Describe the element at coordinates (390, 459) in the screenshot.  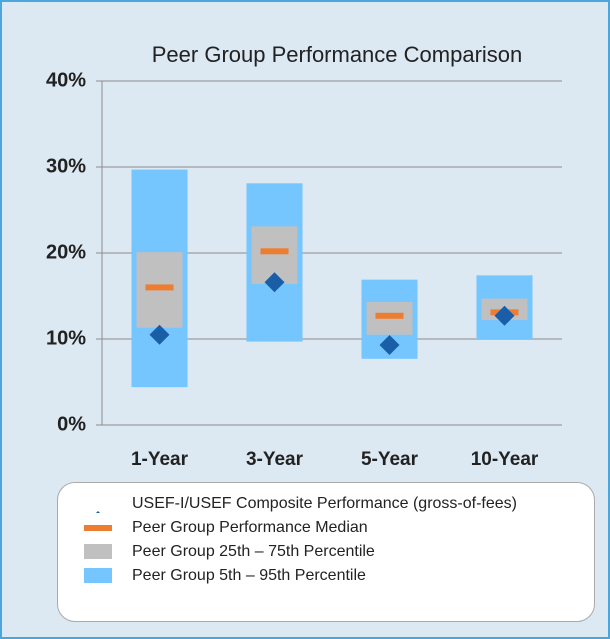
I see `x-tick-label: 5-Year` at that location.